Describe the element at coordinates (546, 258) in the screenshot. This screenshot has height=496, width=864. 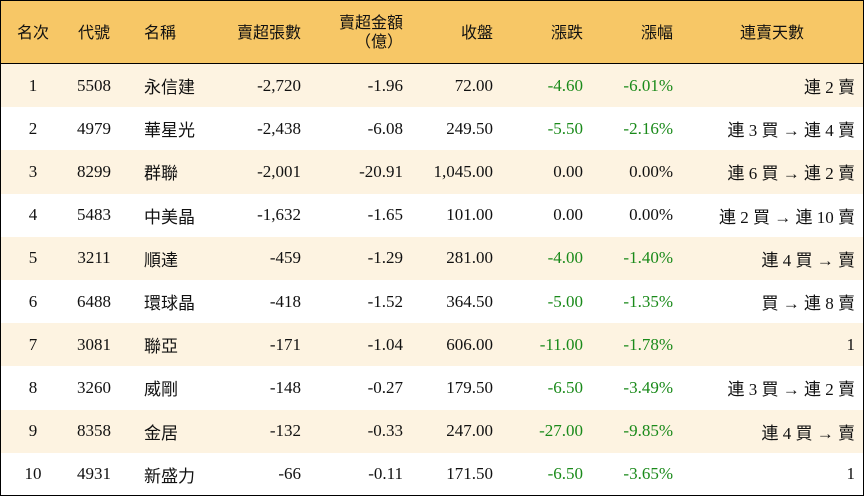
I see `table-cell: -4.00` at that location.